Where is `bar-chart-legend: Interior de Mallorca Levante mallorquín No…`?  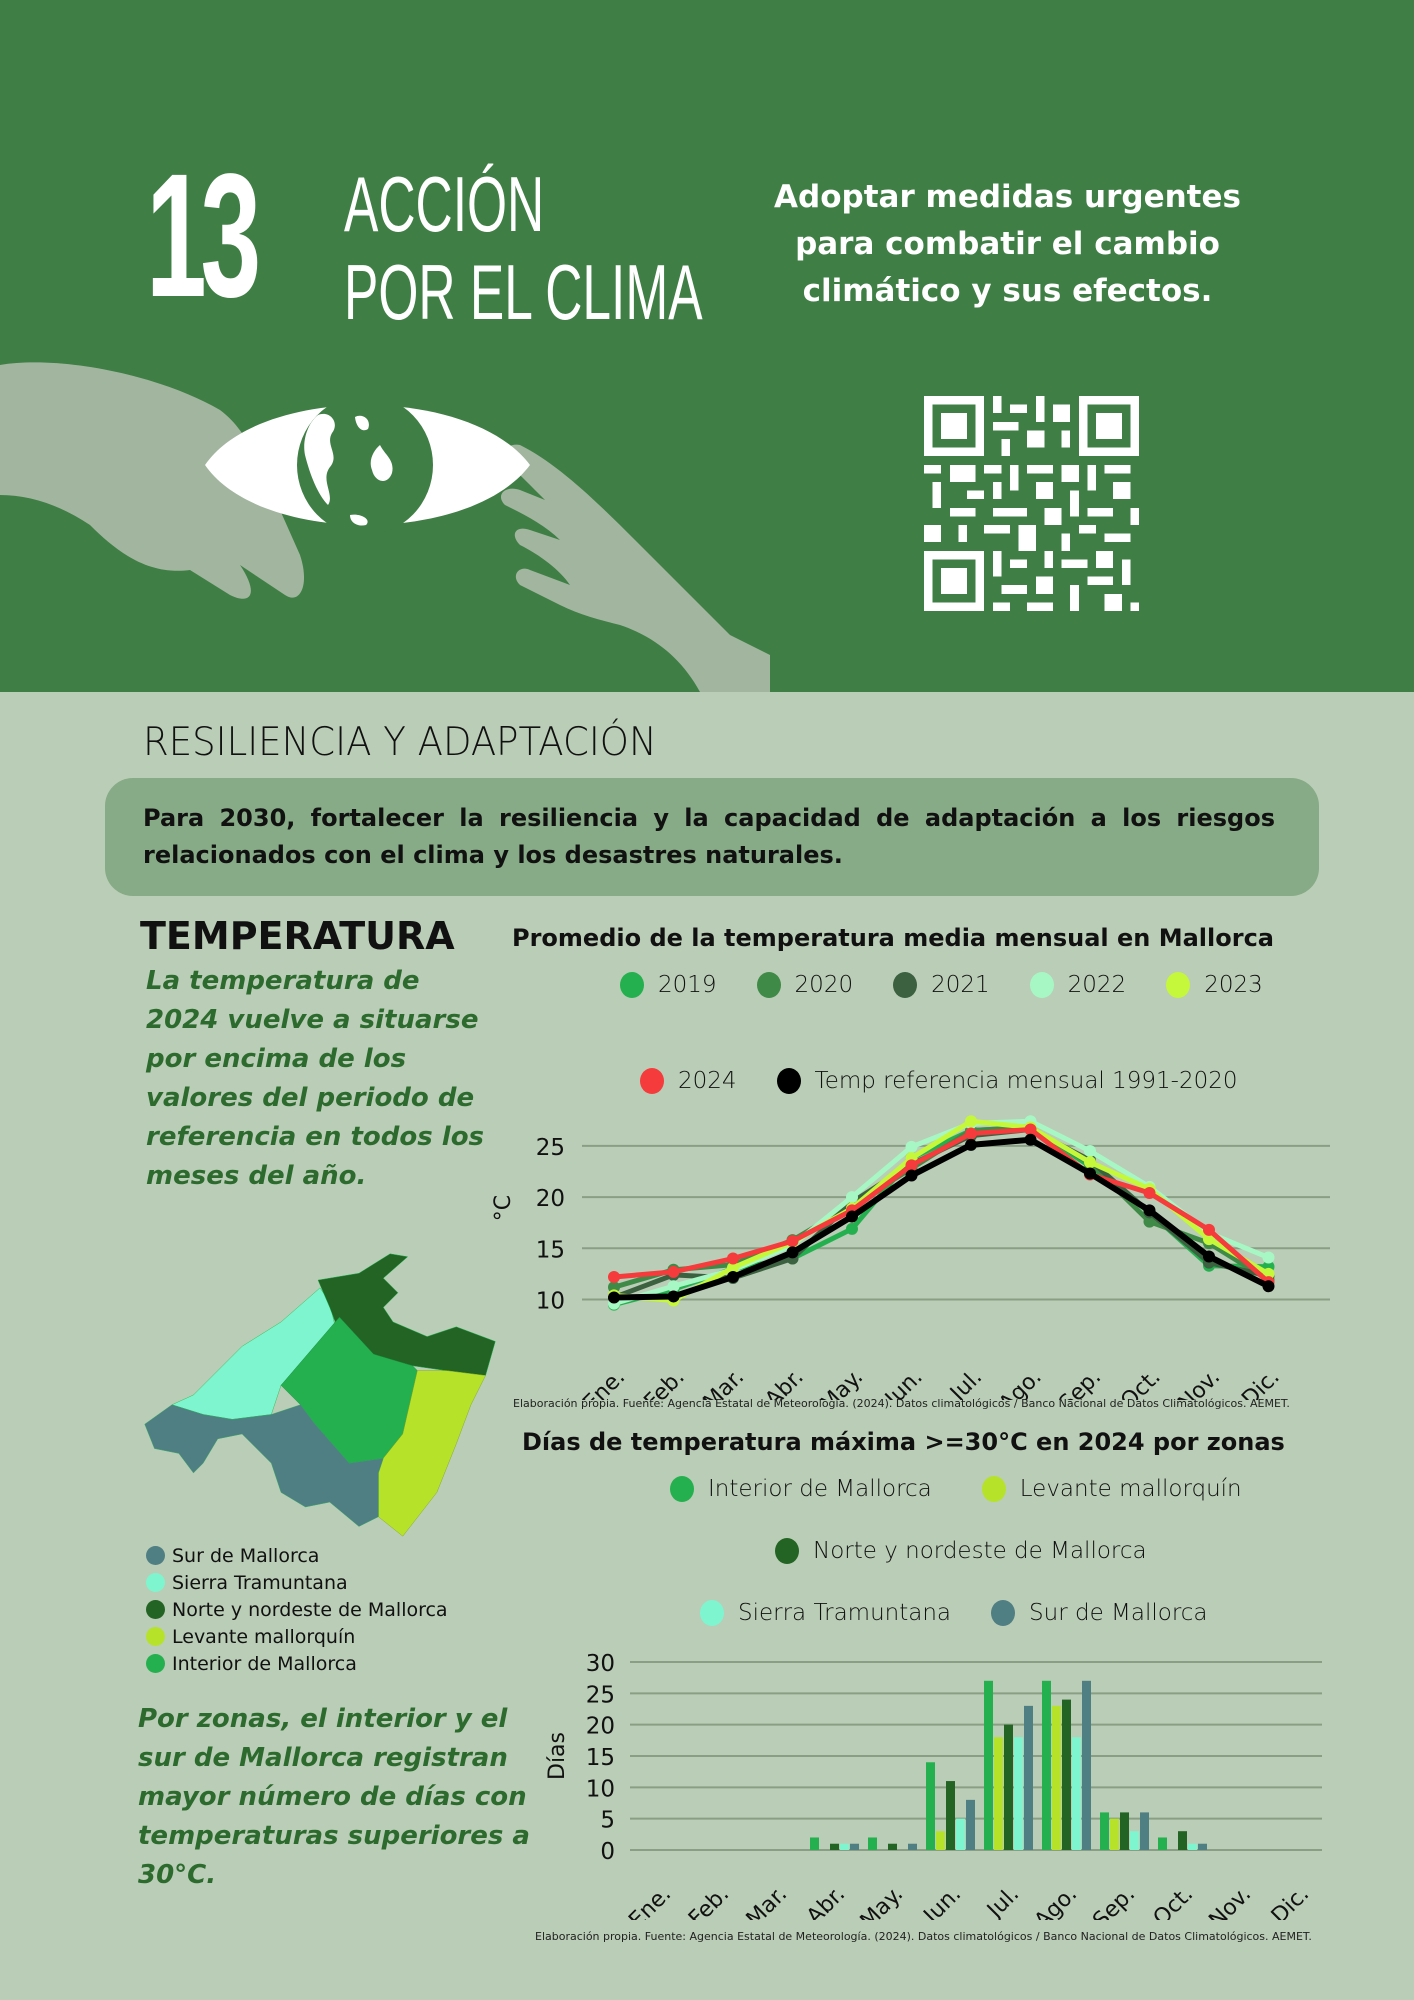
bar-chart-legend: Interior de Mallorca Levante mallorquín No… is located at coordinates (960, 1568).